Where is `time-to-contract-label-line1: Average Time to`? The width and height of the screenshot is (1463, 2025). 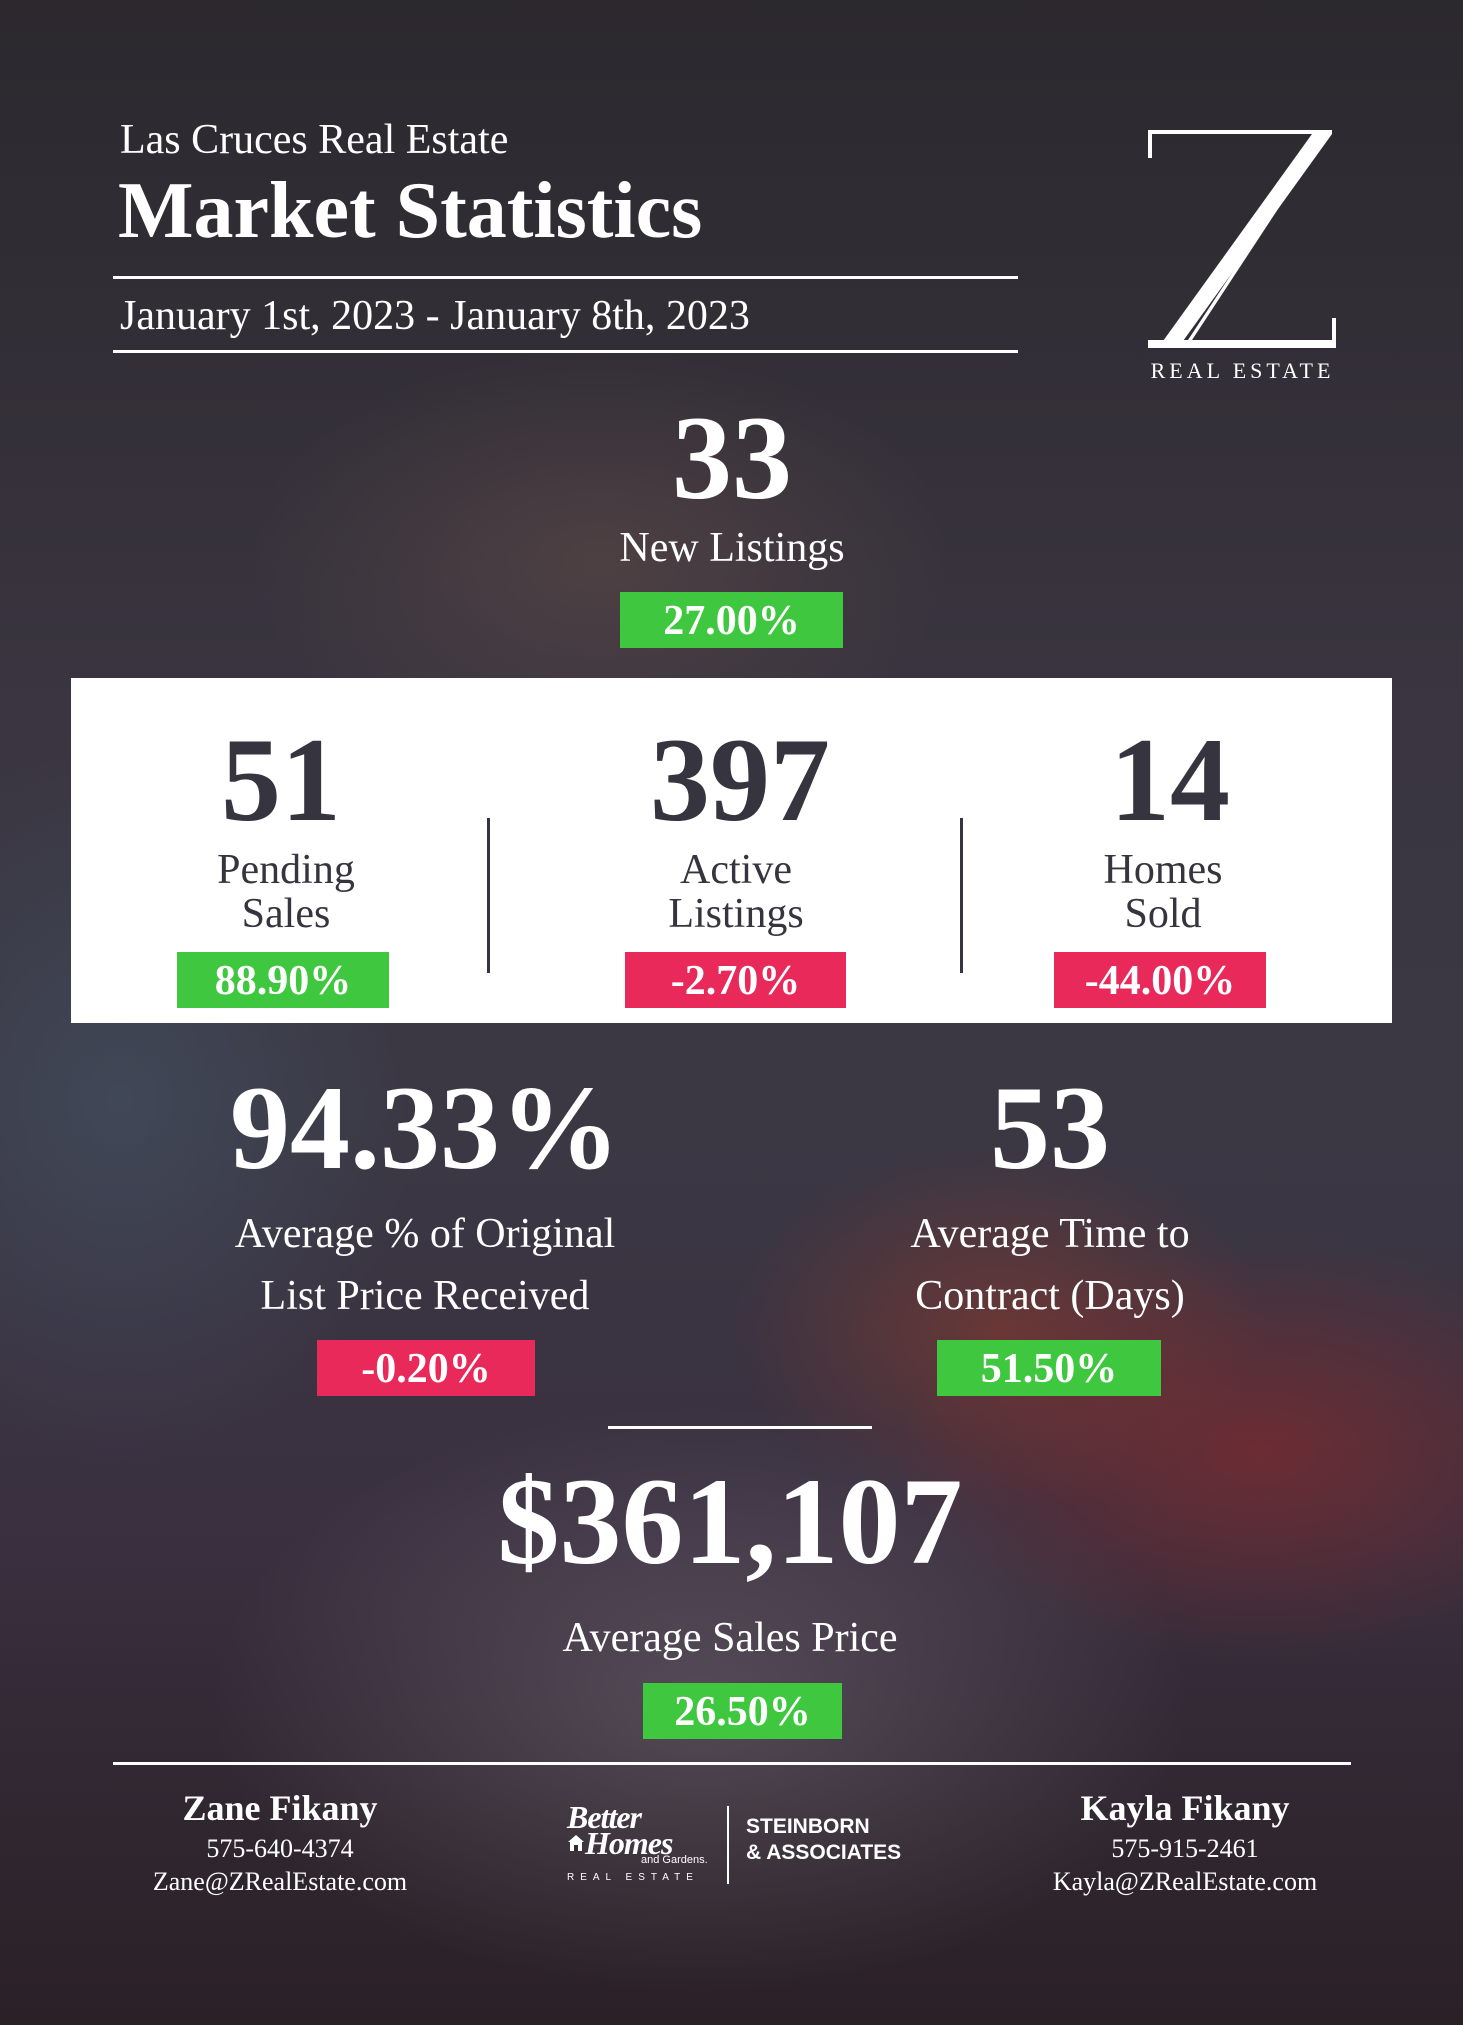
time-to-contract-label-line1: Average Time to is located at coordinates (1050, 1234).